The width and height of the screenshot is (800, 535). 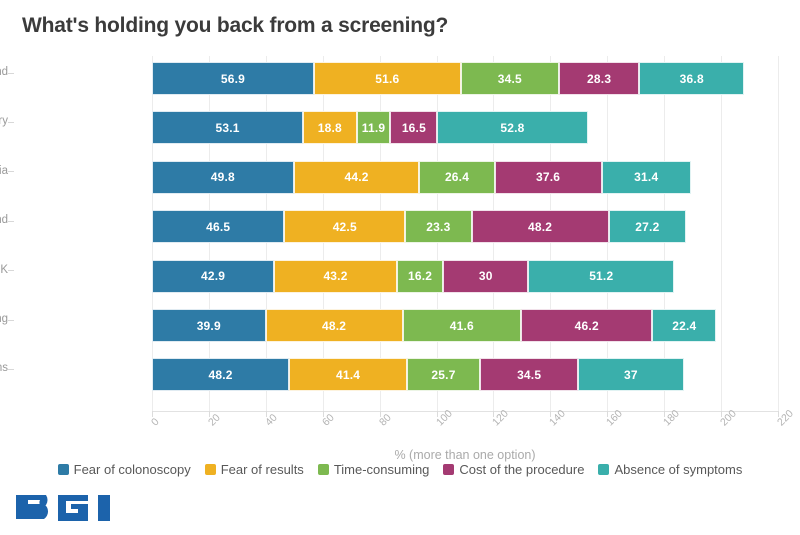 I want to click on bar-segment: 37, so click(x=631, y=375).